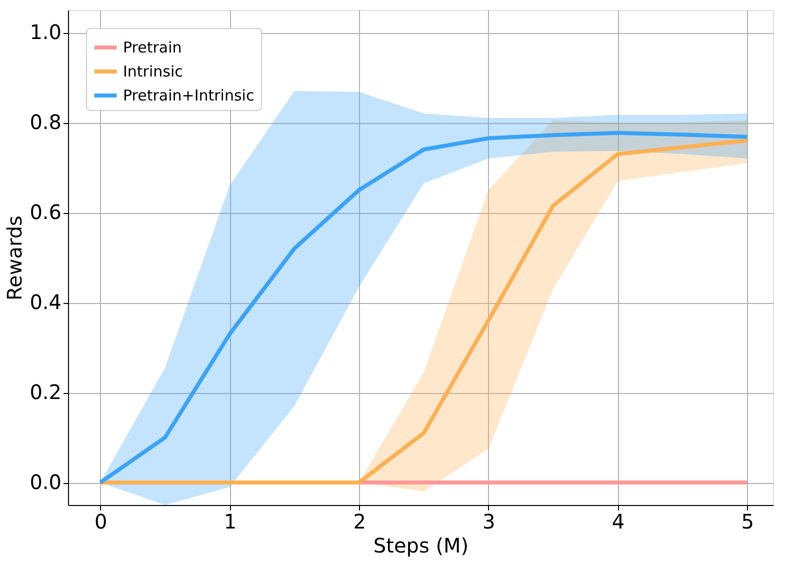  Describe the element at coordinates (46, 302) in the screenshot. I see `y-tick-label: 0.4` at that location.